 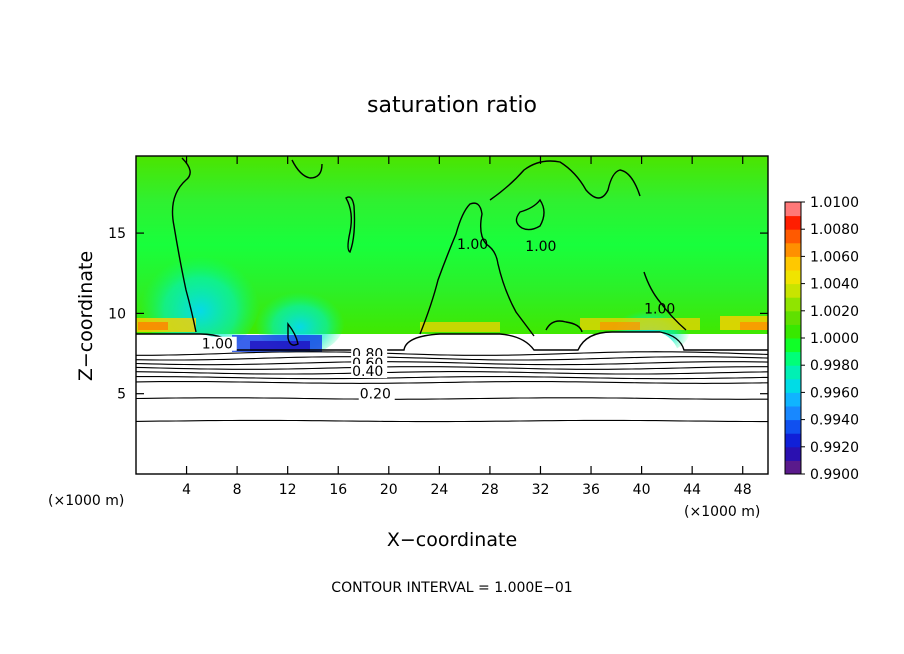 What do you see at coordinates (452, 324) in the screenshot?
I see `supersaturated-strip` at bounding box center [452, 324].